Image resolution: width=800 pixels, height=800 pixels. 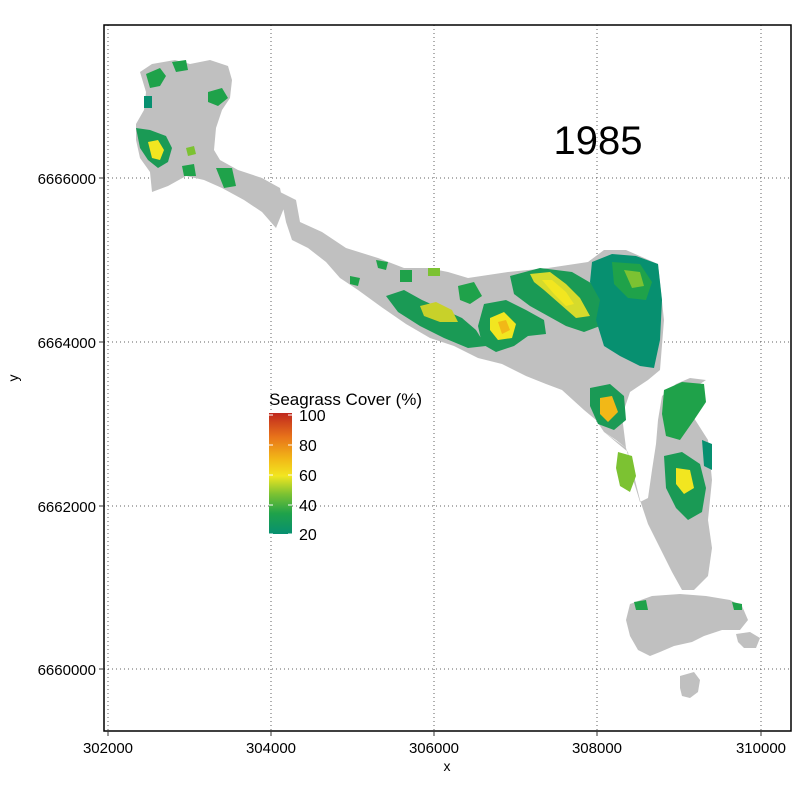 I want to click on legend-tick-label: 20, so click(x=308, y=535).